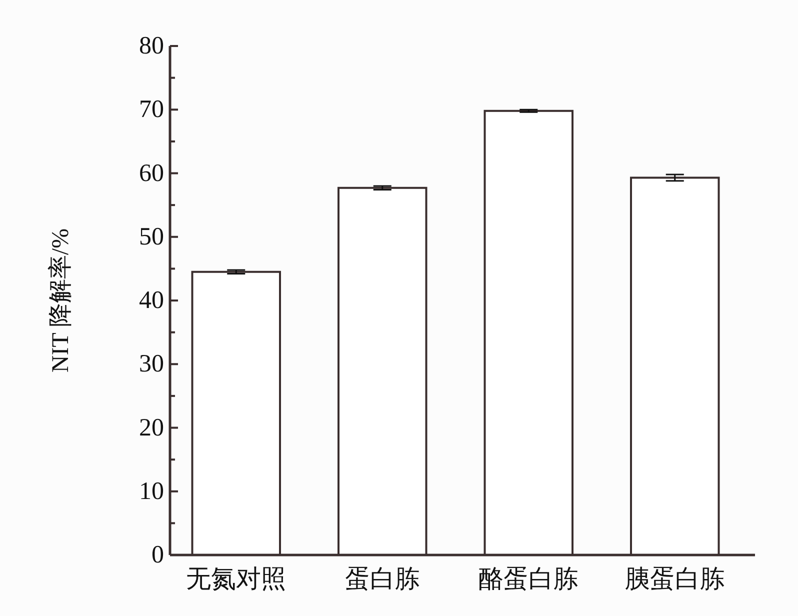 The width and height of the screenshot is (798, 616). What do you see at coordinates (674, 579) in the screenshot?
I see `x-tick-label: 胰蛋白胨` at bounding box center [674, 579].